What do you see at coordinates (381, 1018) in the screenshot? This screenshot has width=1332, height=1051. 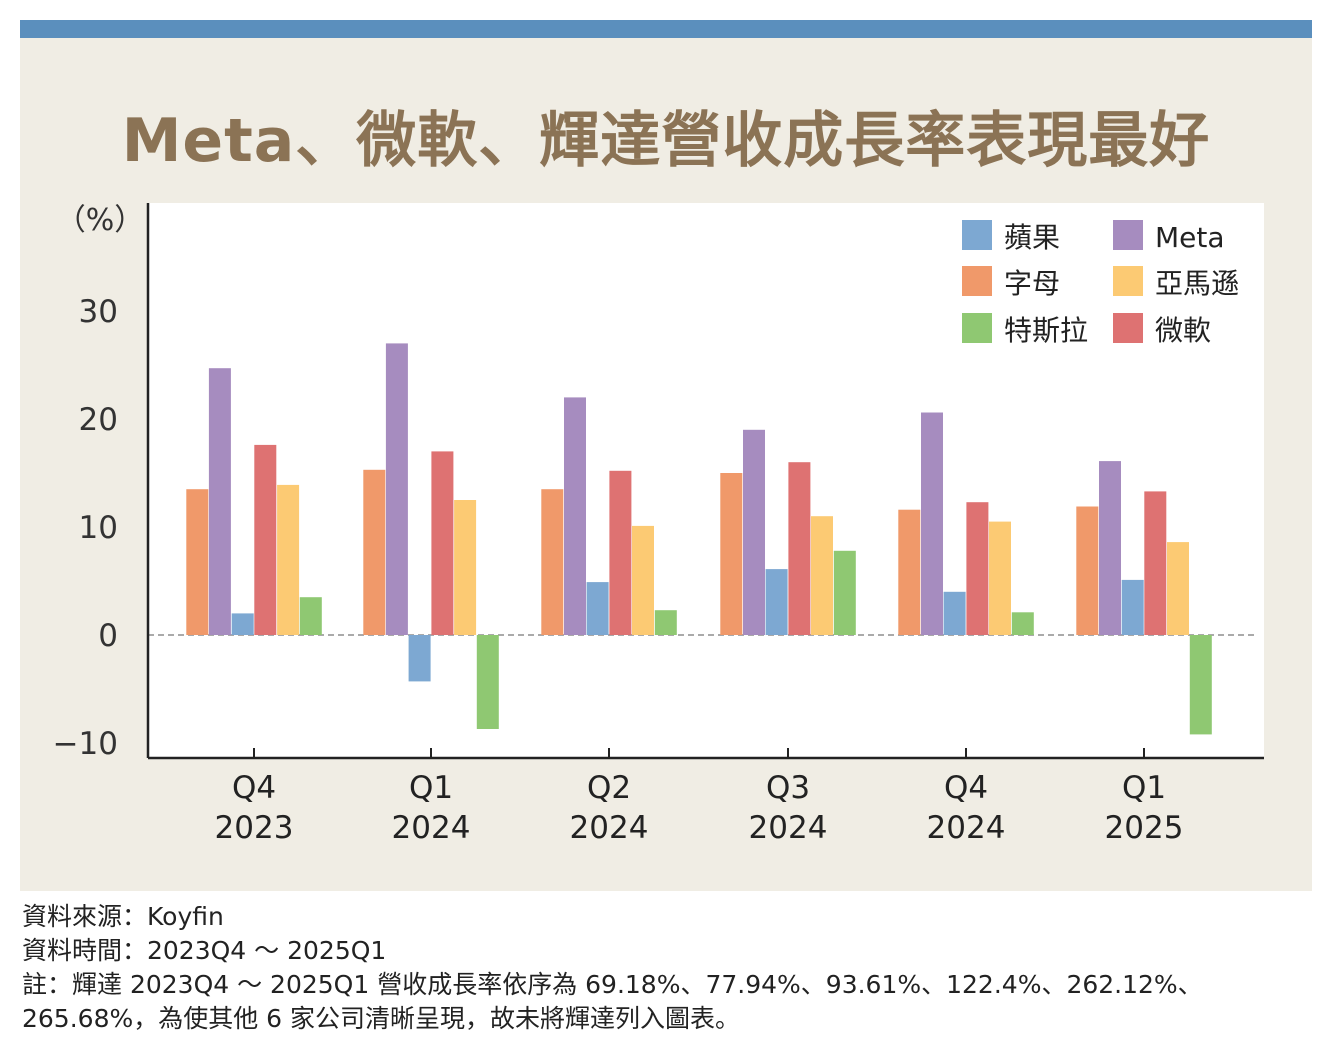 I see `nvidia-note-line2: 265.68%，為使其他 6 家公司清晰呈現，故未將輝達列入圖表。` at bounding box center [381, 1018].